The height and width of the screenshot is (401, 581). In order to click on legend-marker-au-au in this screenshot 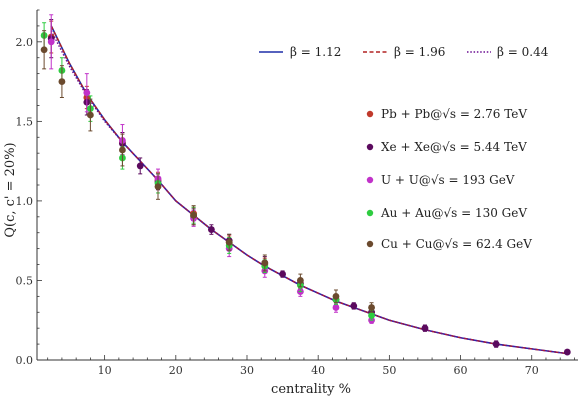, I will do `click(370, 213)`.